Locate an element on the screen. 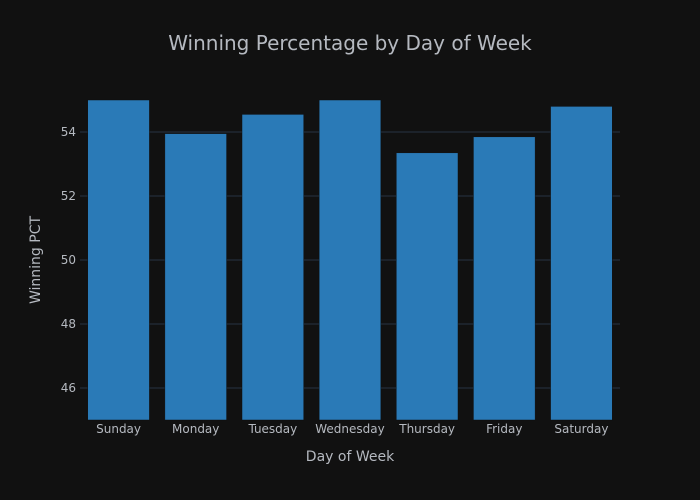 The width and height of the screenshot is (700, 500). bar-thursday is located at coordinates (427, 286).